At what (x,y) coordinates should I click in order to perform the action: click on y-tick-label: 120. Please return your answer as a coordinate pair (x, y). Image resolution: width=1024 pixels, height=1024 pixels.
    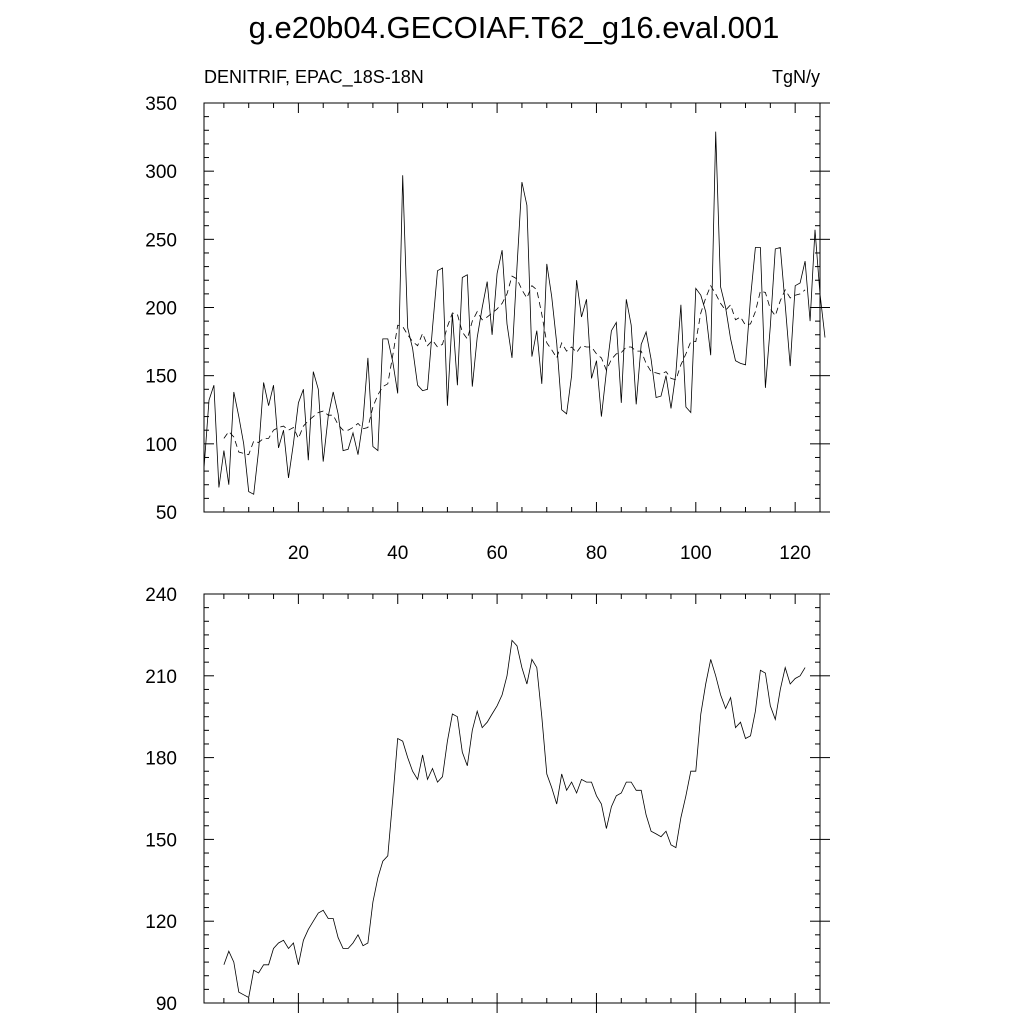
    Looking at the image, I should click on (161, 922).